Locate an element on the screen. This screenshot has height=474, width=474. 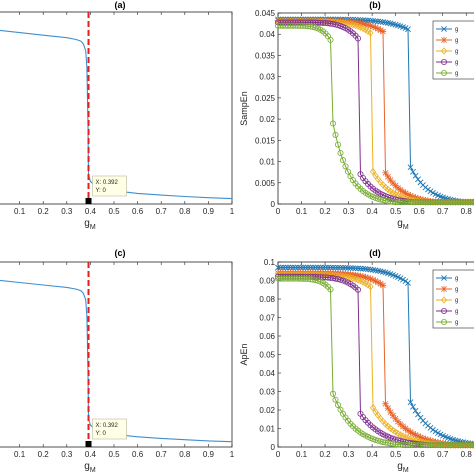
legend-entry: g is located at coordinates (456, 52).